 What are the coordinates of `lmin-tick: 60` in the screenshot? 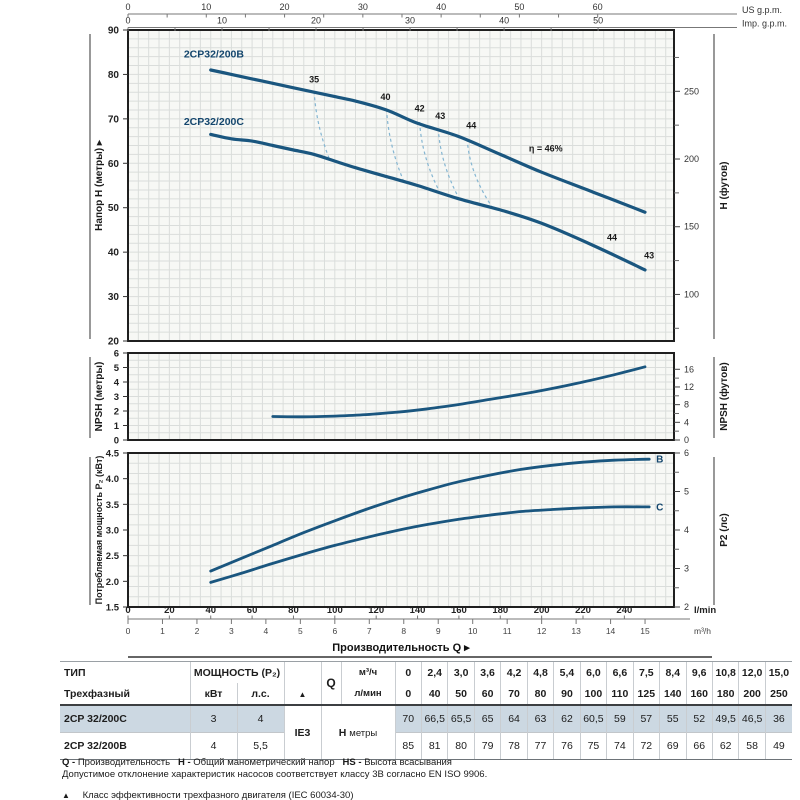 It's located at (252, 610).